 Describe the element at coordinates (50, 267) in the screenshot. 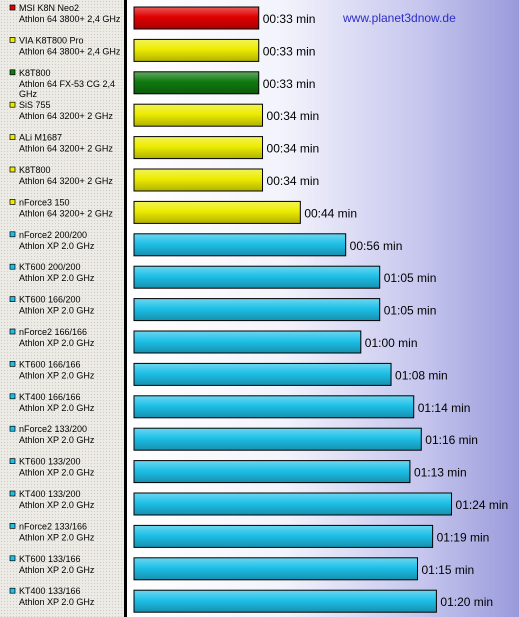

I see `row-label-name: KT600 200/200` at that location.